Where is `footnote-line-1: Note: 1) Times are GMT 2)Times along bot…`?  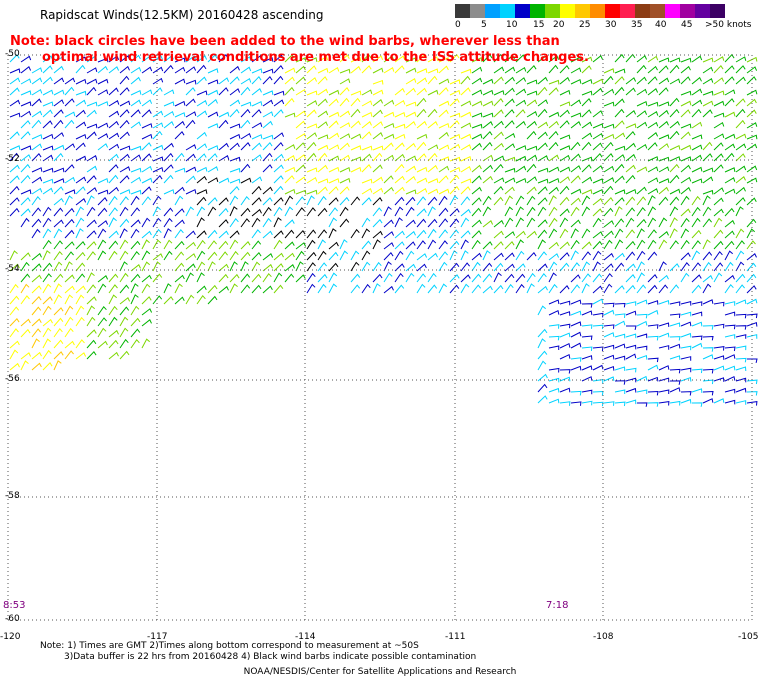 footnote-line-1: Note: 1) Times are GMT 2)Times along bot… is located at coordinates (229, 646).